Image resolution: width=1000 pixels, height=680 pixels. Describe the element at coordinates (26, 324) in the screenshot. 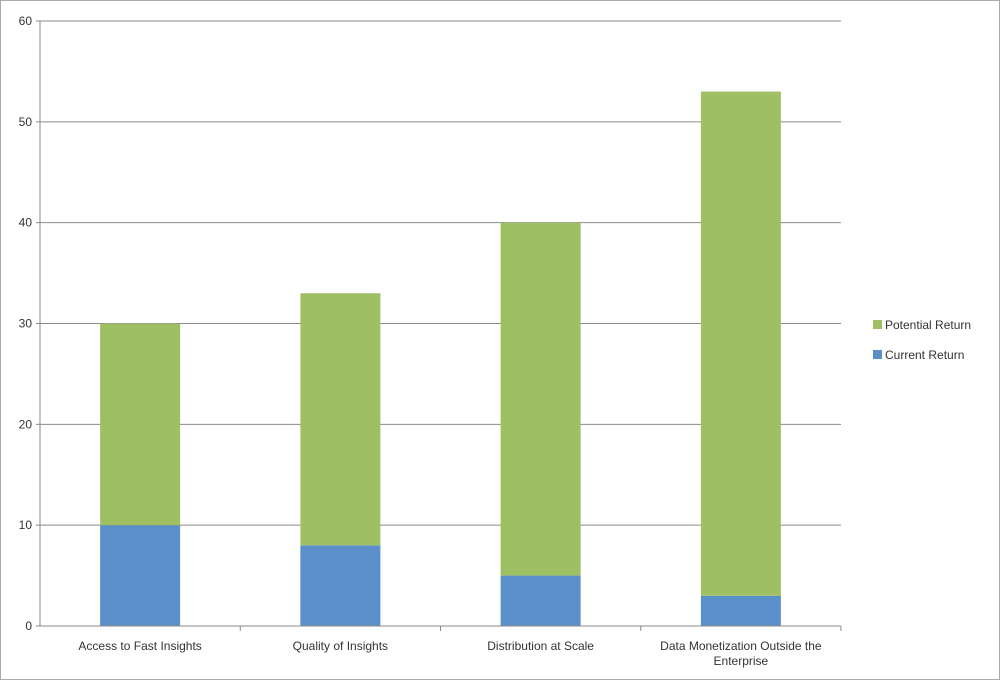

I see `y-tick-label: 30` at that location.